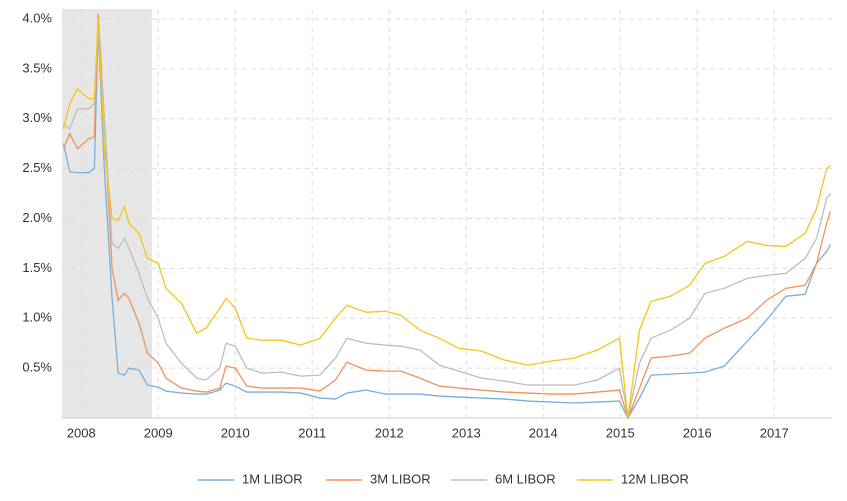 The image size is (847, 501). What do you see at coordinates (37, 217) in the screenshot?
I see `y-tick-label: 2.0%` at bounding box center [37, 217].